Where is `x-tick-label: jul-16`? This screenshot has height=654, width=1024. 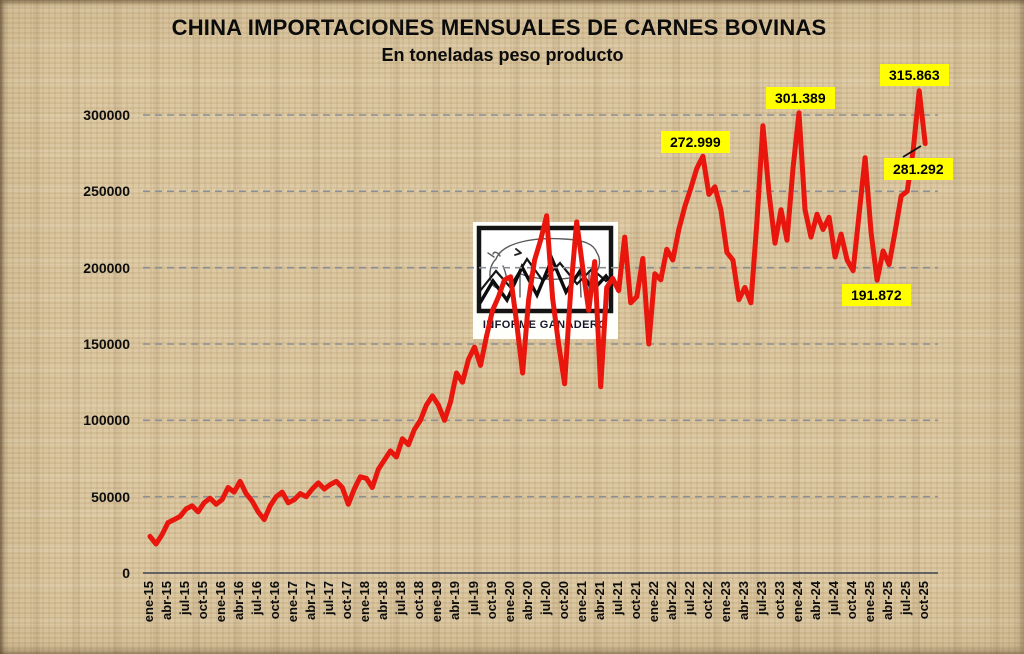 x-tick-label: jul-16 is located at coordinates (256, 598).